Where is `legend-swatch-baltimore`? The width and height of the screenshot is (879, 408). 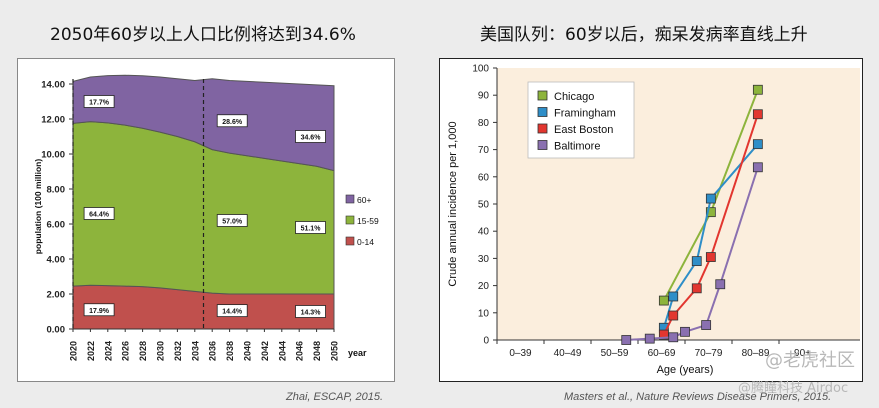 legend-swatch-baltimore is located at coordinates (542, 145).